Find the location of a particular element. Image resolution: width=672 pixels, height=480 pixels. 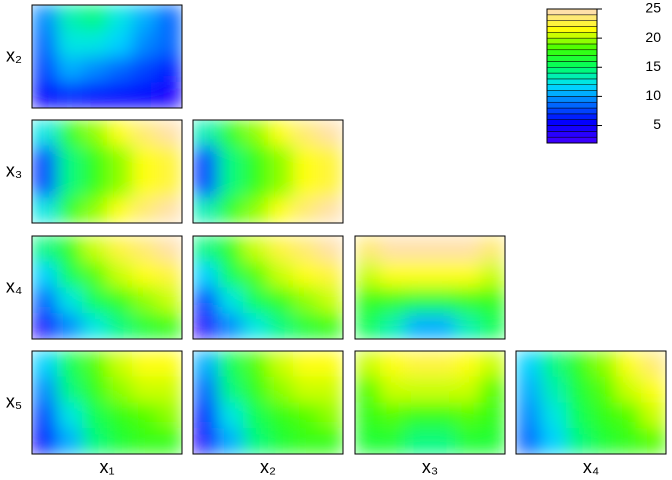

row-label: x₄ is located at coordinates (14, 286).